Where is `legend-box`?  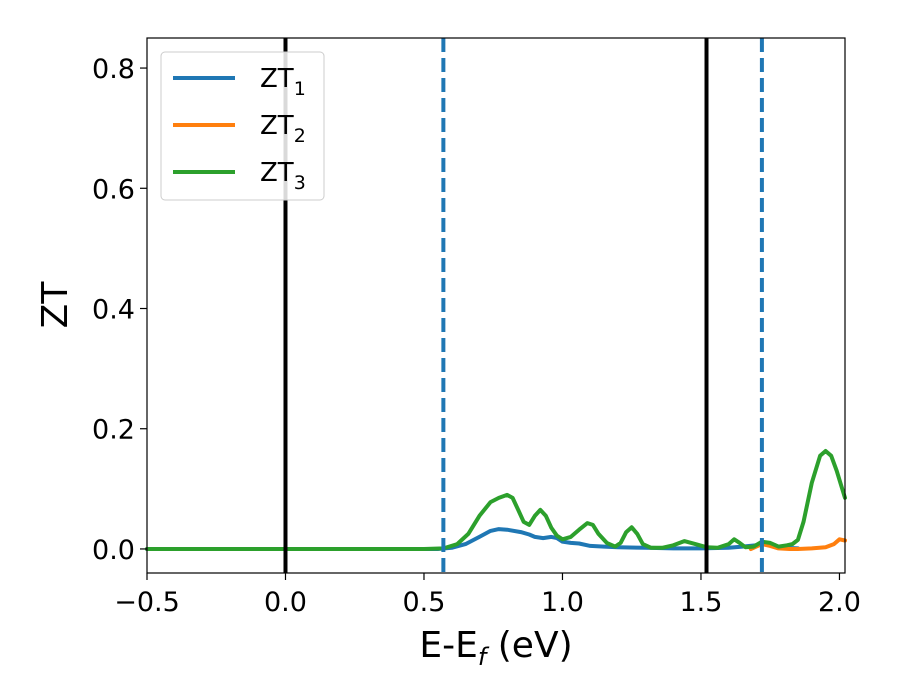 legend-box is located at coordinates (242, 126).